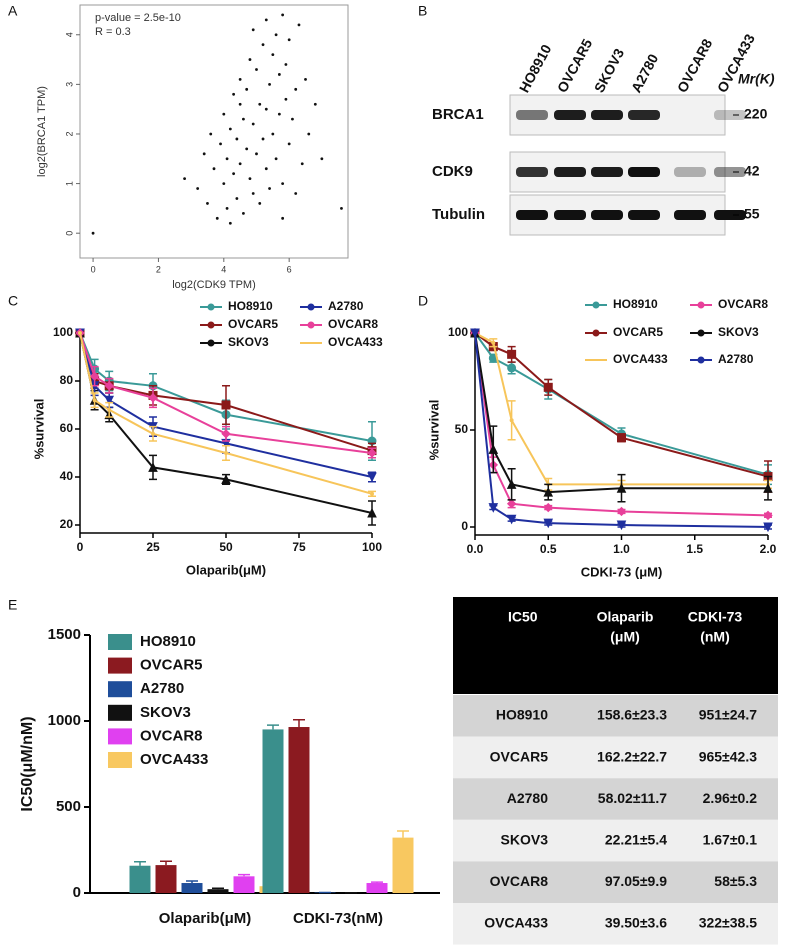 The height and width of the screenshot is (945, 800). What do you see at coordinates (69, 183) in the screenshot?
I see `y-tick-label: 1` at bounding box center [69, 183].